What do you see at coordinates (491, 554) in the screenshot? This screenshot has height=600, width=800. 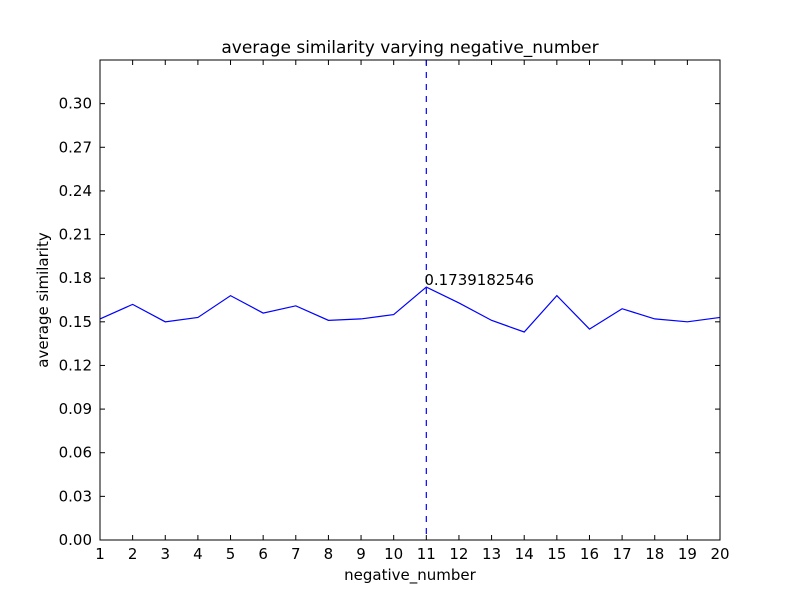 I see `x-tick-label: 13` at bounding box center [491, 554].